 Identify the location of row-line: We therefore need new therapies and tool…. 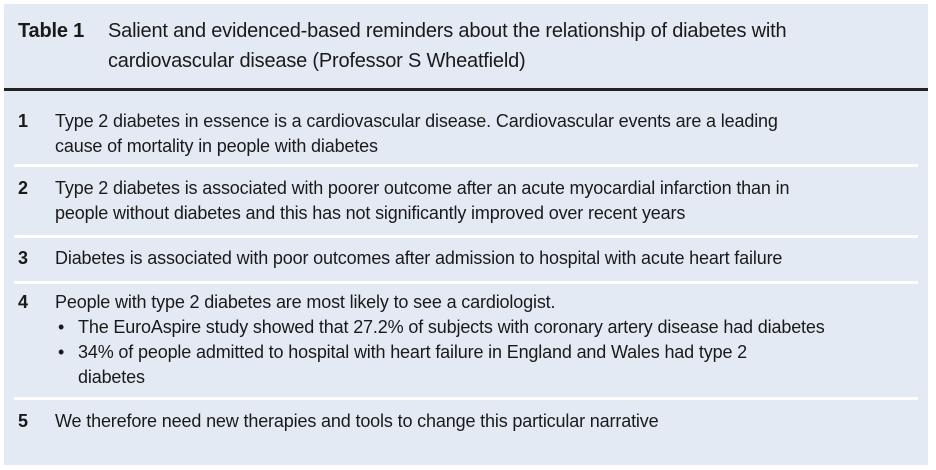
(357, 421).